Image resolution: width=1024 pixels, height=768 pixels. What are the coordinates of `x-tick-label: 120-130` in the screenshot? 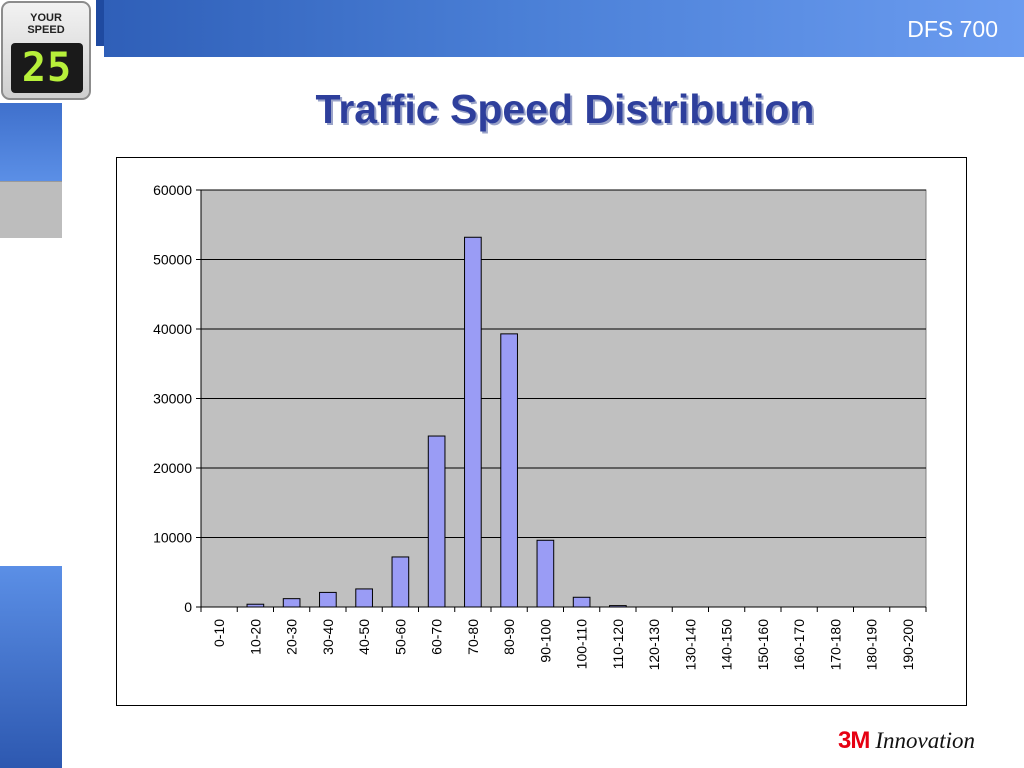 It's located at (654, 645).